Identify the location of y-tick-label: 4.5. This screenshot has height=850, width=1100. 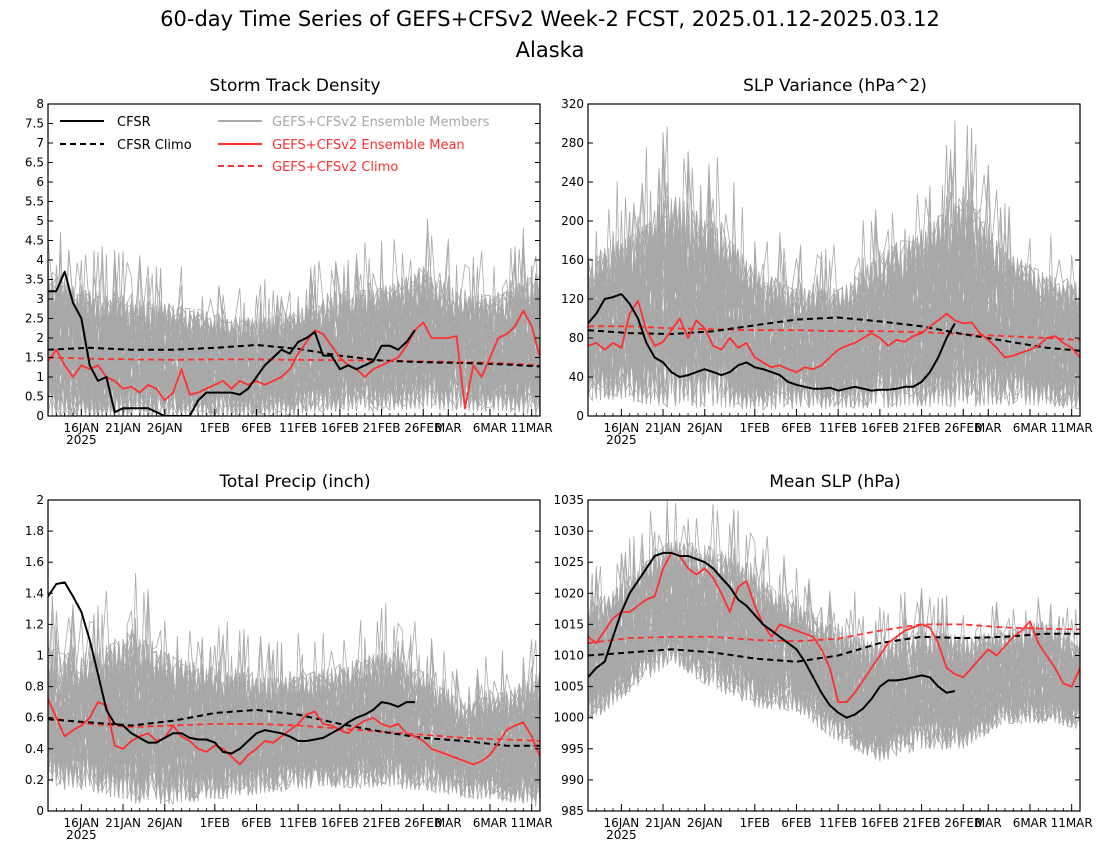
(34, 241).